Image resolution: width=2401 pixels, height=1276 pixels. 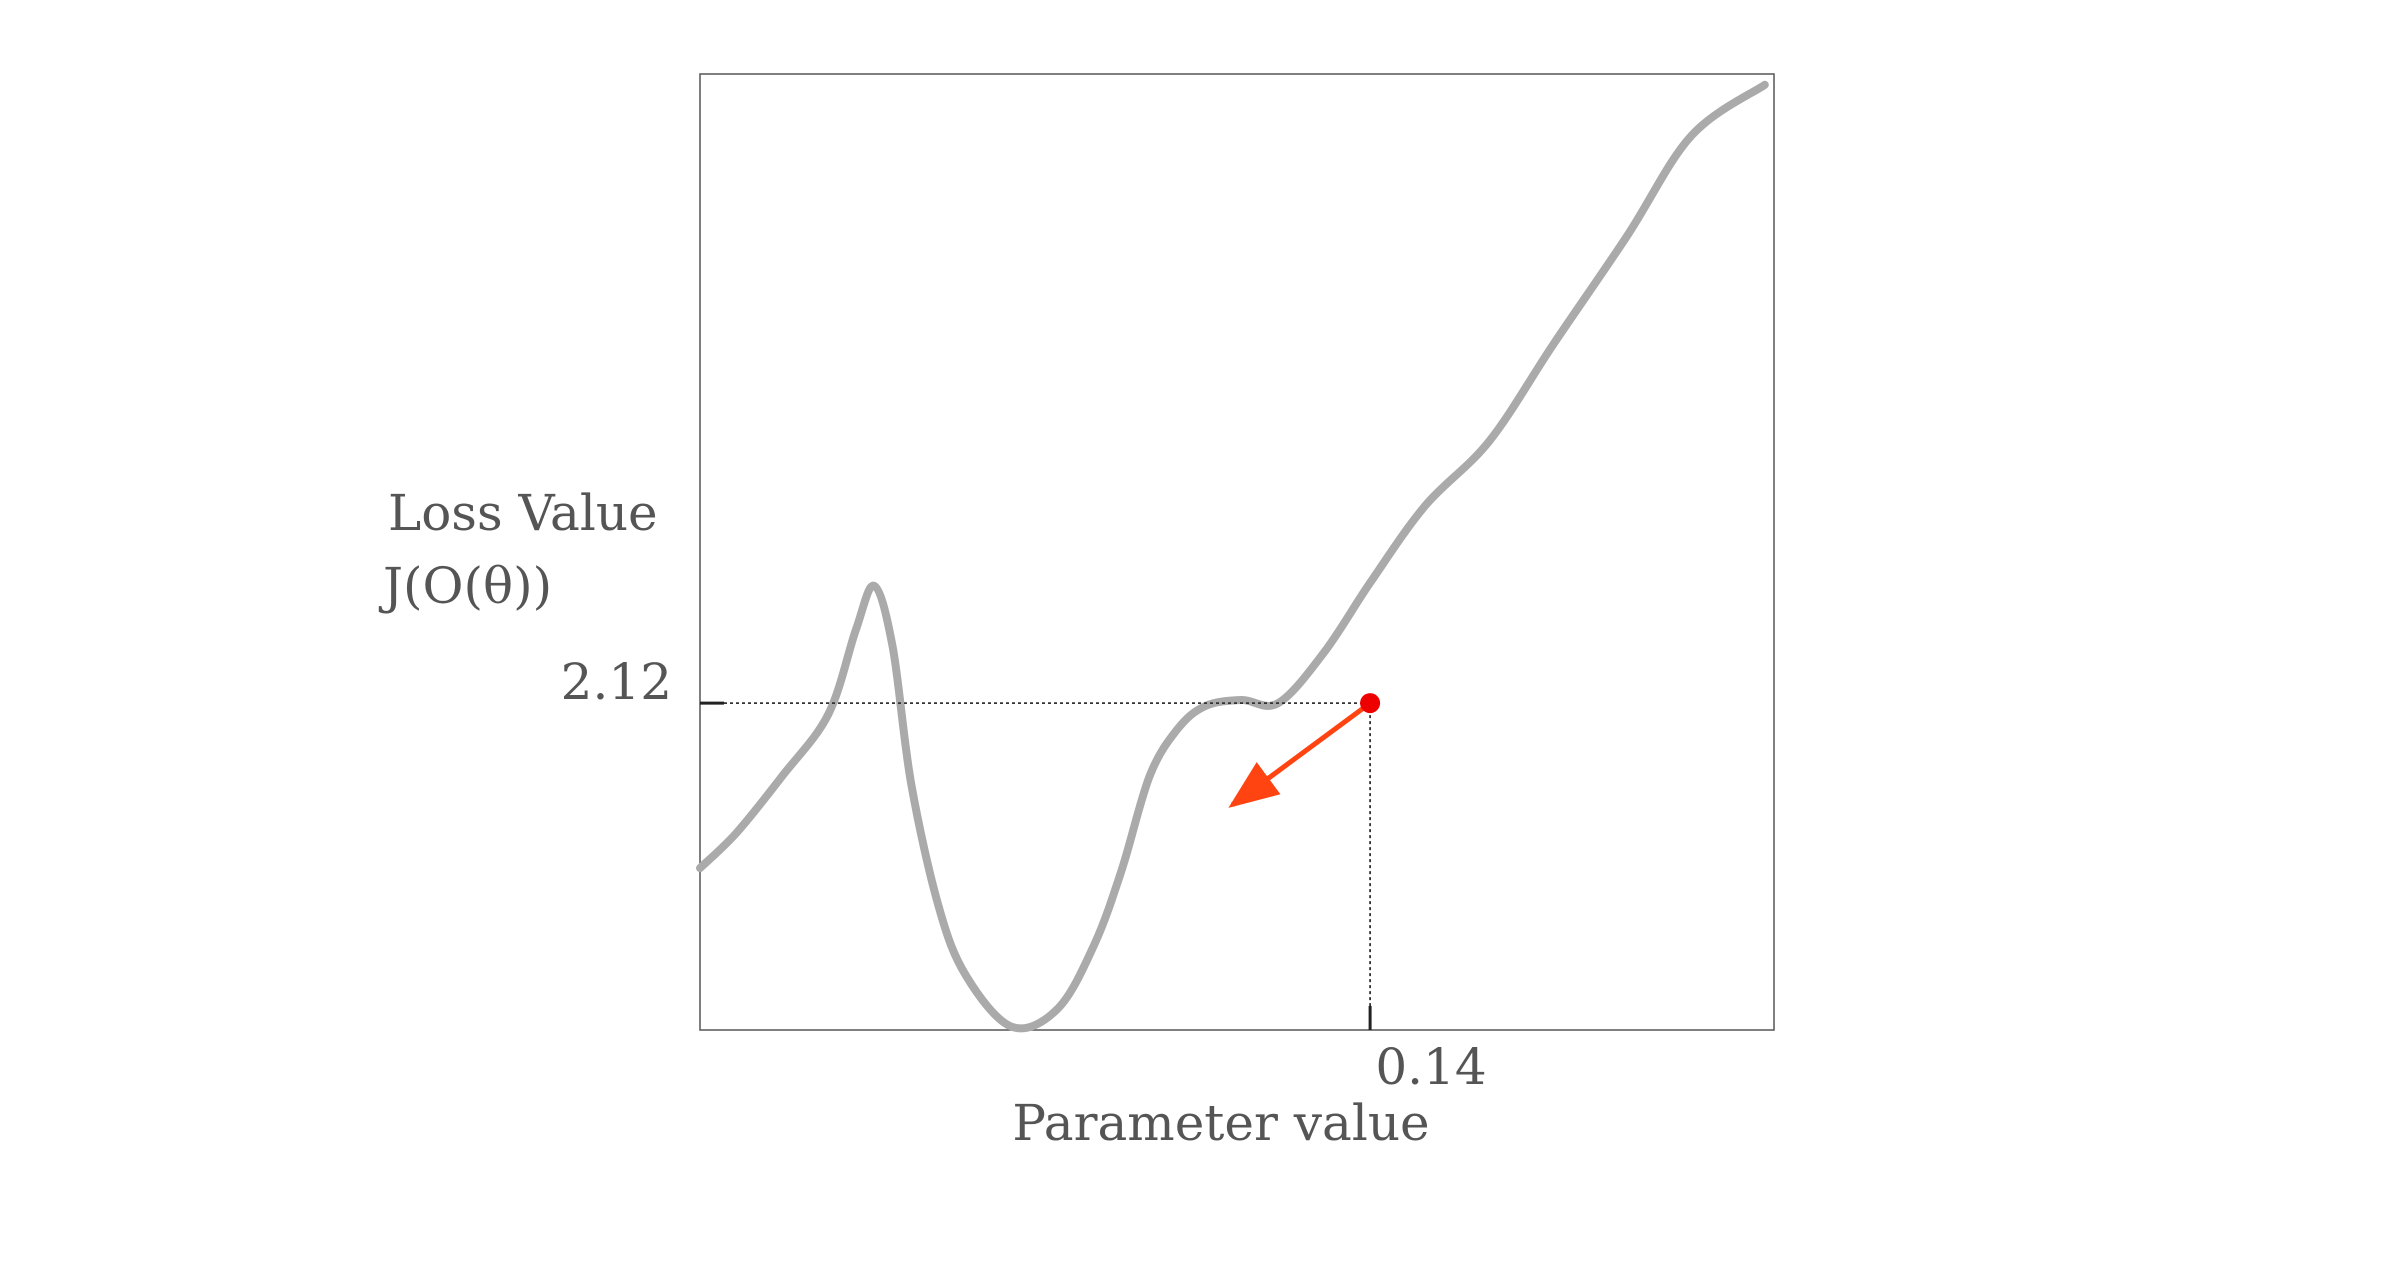 I want to click on y-axis-label-line2: J(O(θ)), so click(x=465, y=586).